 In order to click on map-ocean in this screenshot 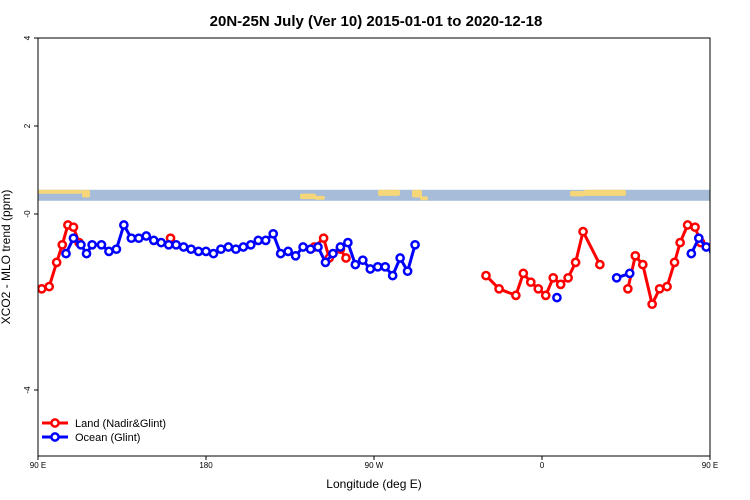, I will do `click(374, 195)`.